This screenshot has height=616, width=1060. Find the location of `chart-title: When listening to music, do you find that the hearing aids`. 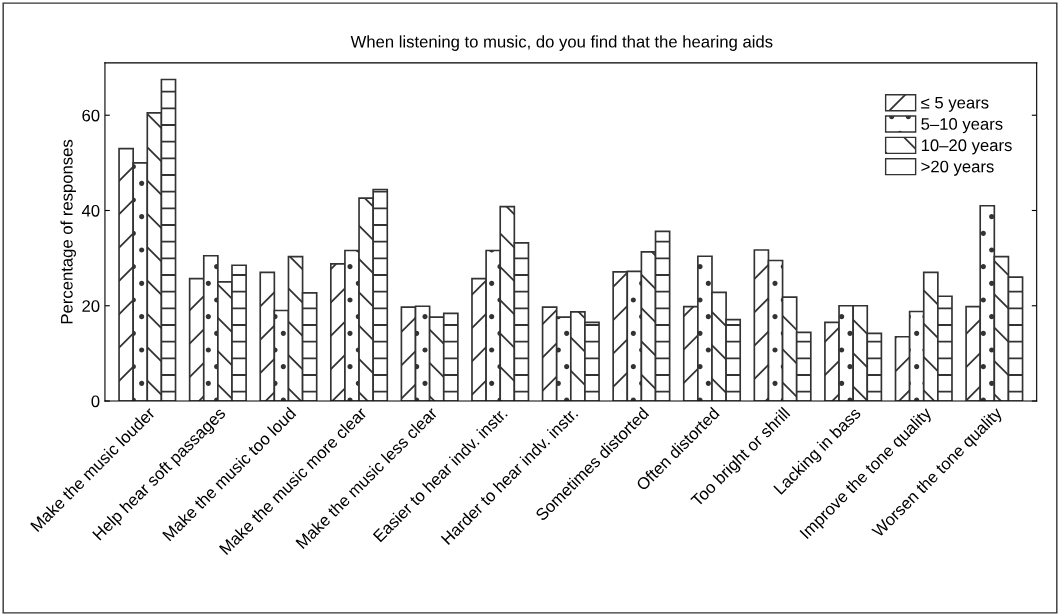

chart-title: When listening to music, do you find that the hearing aids is located at coordinates (561, 43).